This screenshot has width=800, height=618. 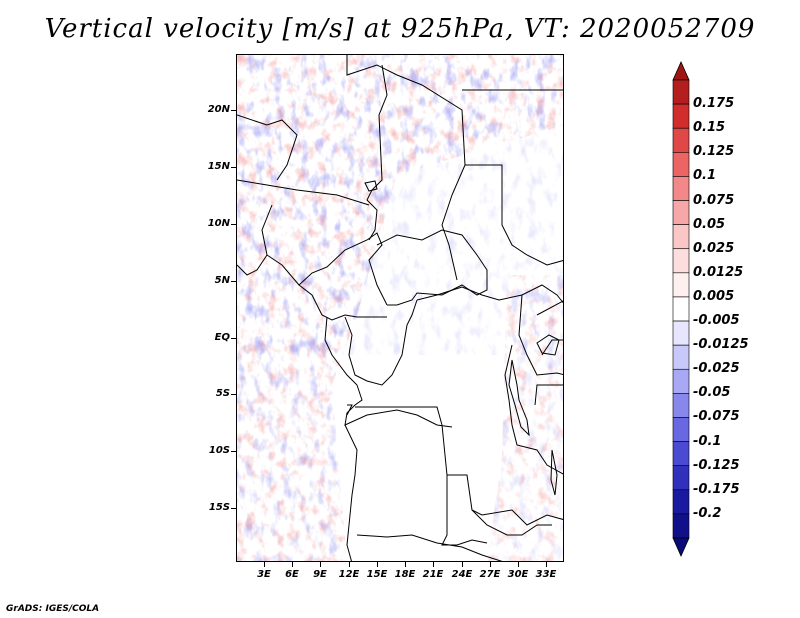 What do you see at coordinates (377, 574) in the screenshot?
I see `lon-label-15e: 15E` at bounding box center [377, 574].